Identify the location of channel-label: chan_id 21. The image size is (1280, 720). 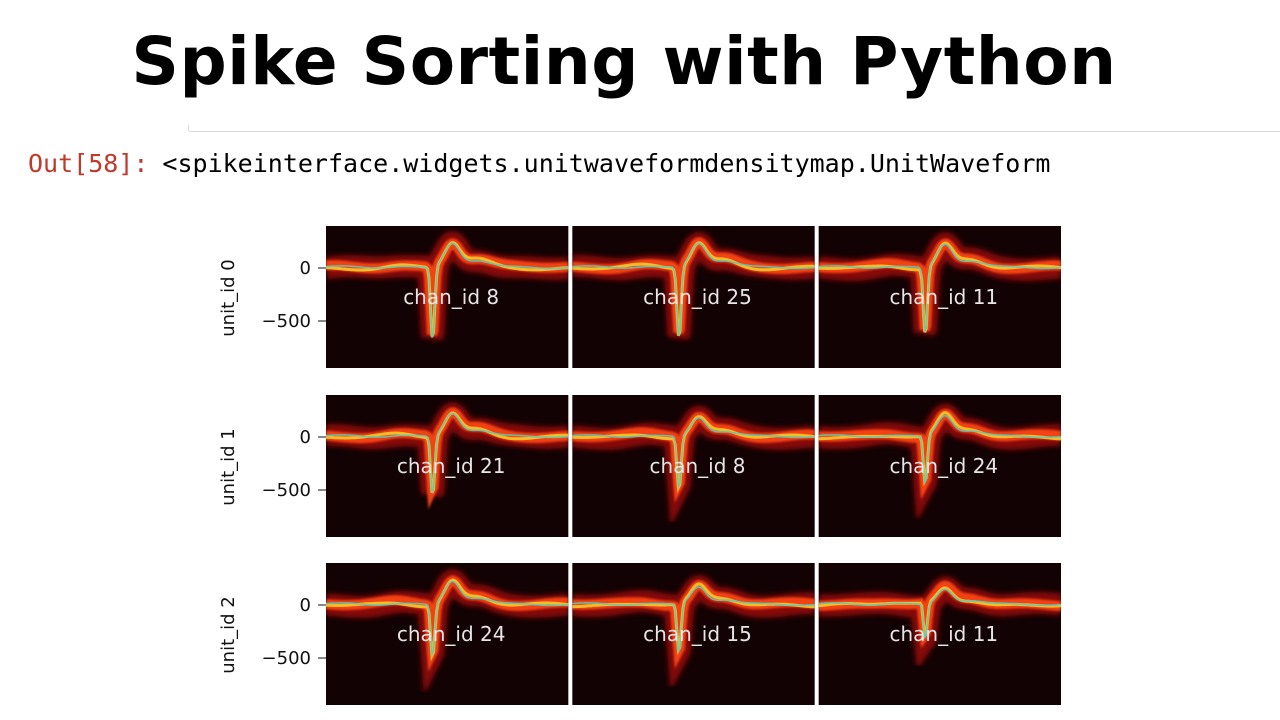
(451, 466).